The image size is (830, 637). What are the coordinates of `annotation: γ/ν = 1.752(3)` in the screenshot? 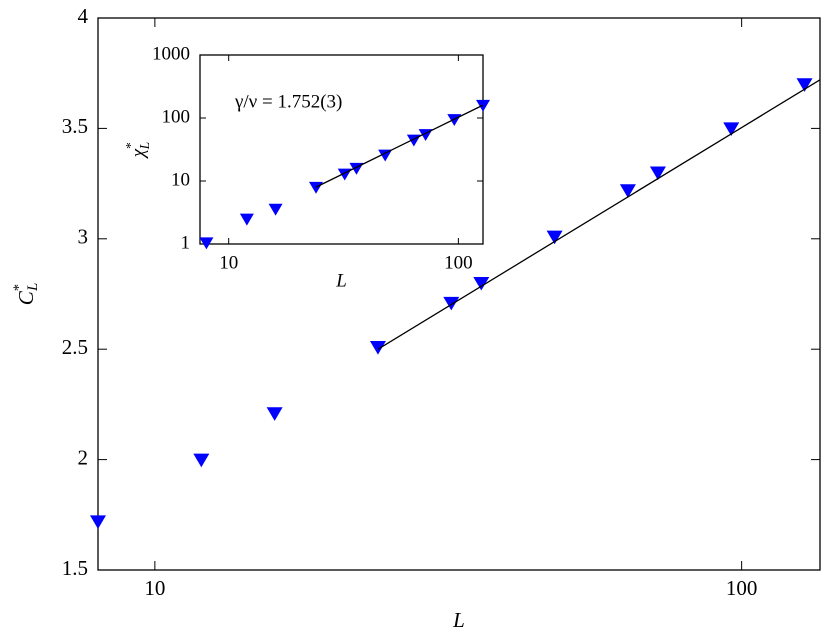 It's located at (288, 101).